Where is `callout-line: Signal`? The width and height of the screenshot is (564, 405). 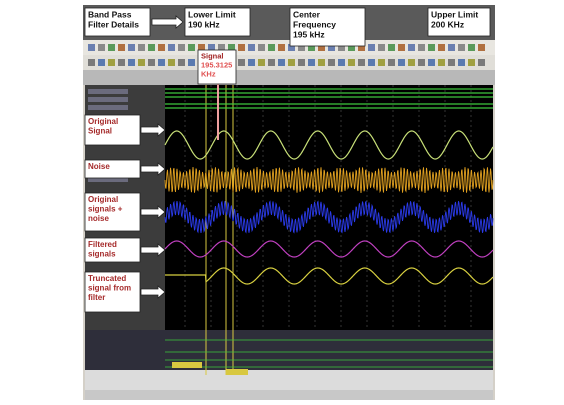
callout-line: Signal is located at coordinates (100, 131).